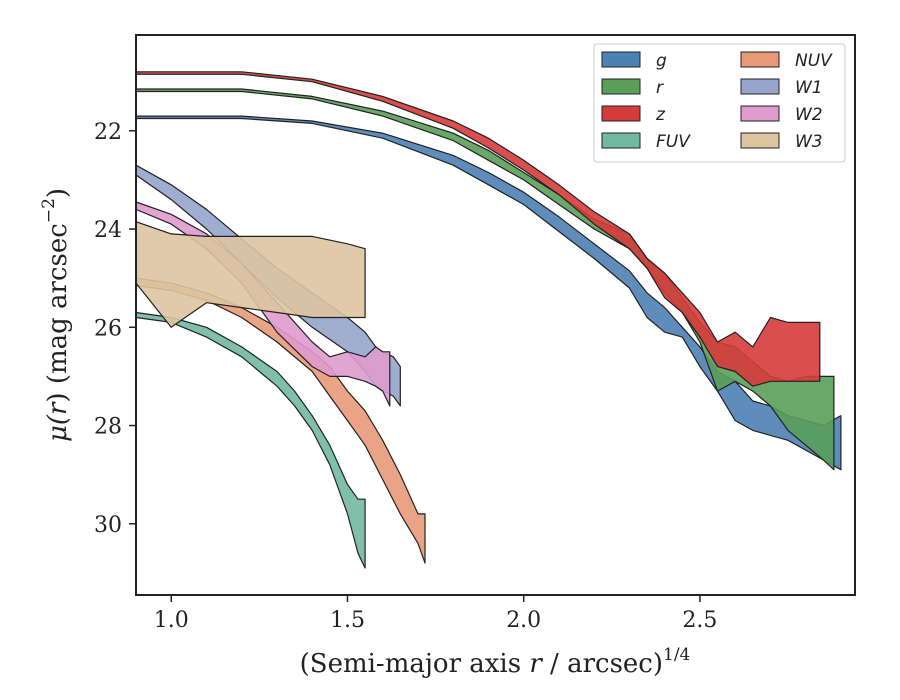 The height and width of the screenshot is (700, 900). I want to click on y-axis-label-pre: μ(, so click(58, 428).